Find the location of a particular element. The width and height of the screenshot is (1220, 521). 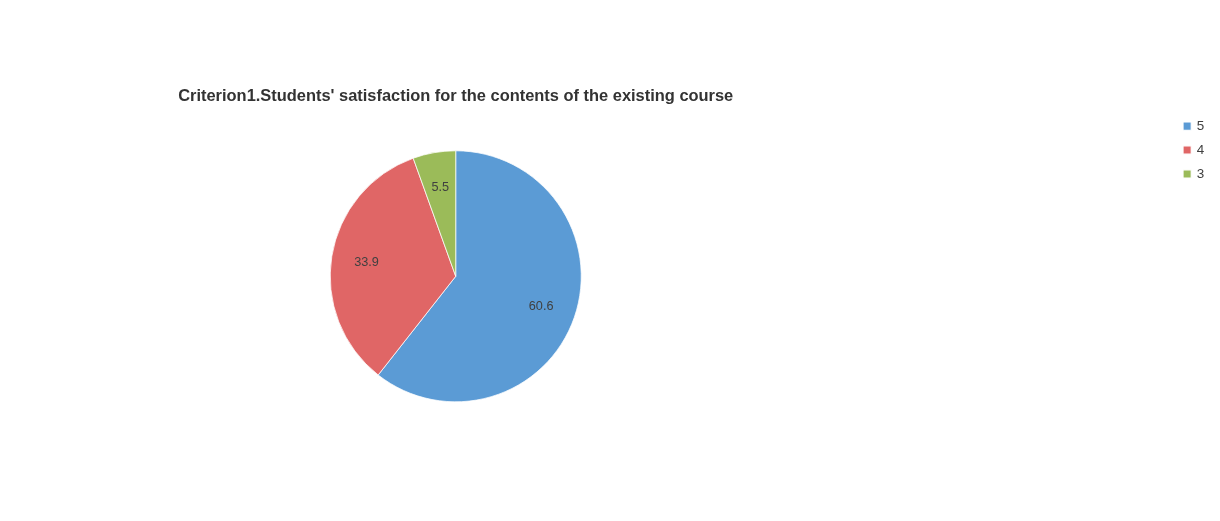

data-label: 60.6 is located at coordinates (541, 305).